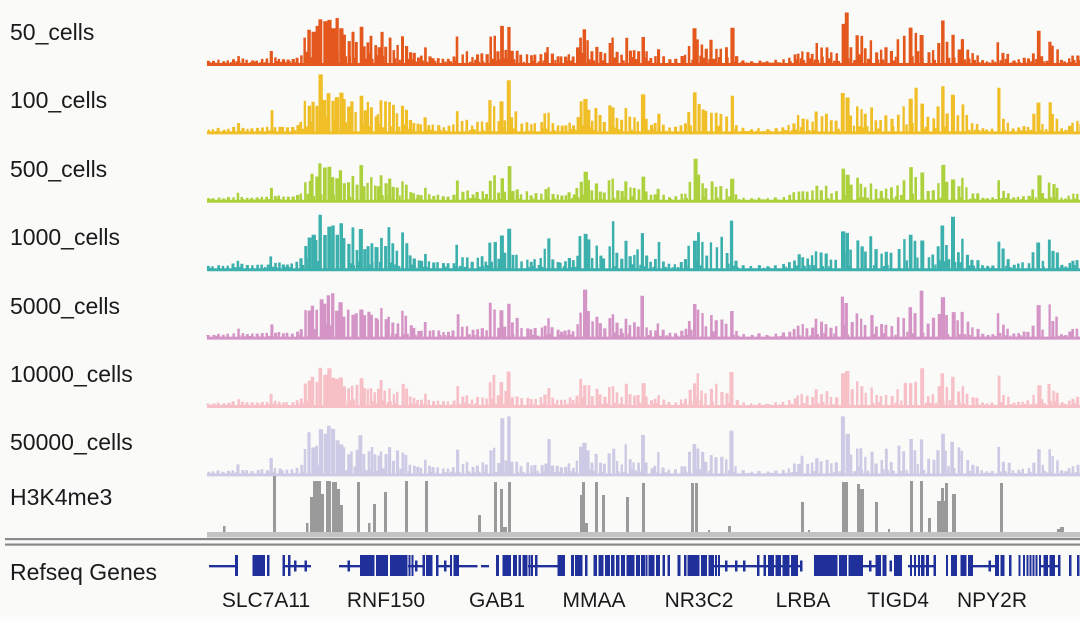  What do you see at coordinates (898, 600) in the screenshot?
I see `svg-text: TIGD4` at bounding box center [898, 600].